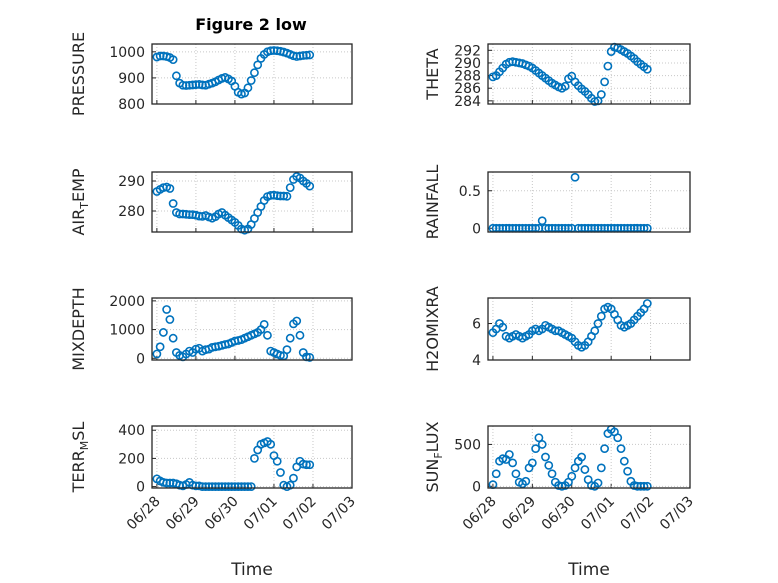 The height and width of the screenshot is (583, 778). Describe the element at coordinates (131, 79) in the screenshot. I see `y-tick-label: 900` at that location.